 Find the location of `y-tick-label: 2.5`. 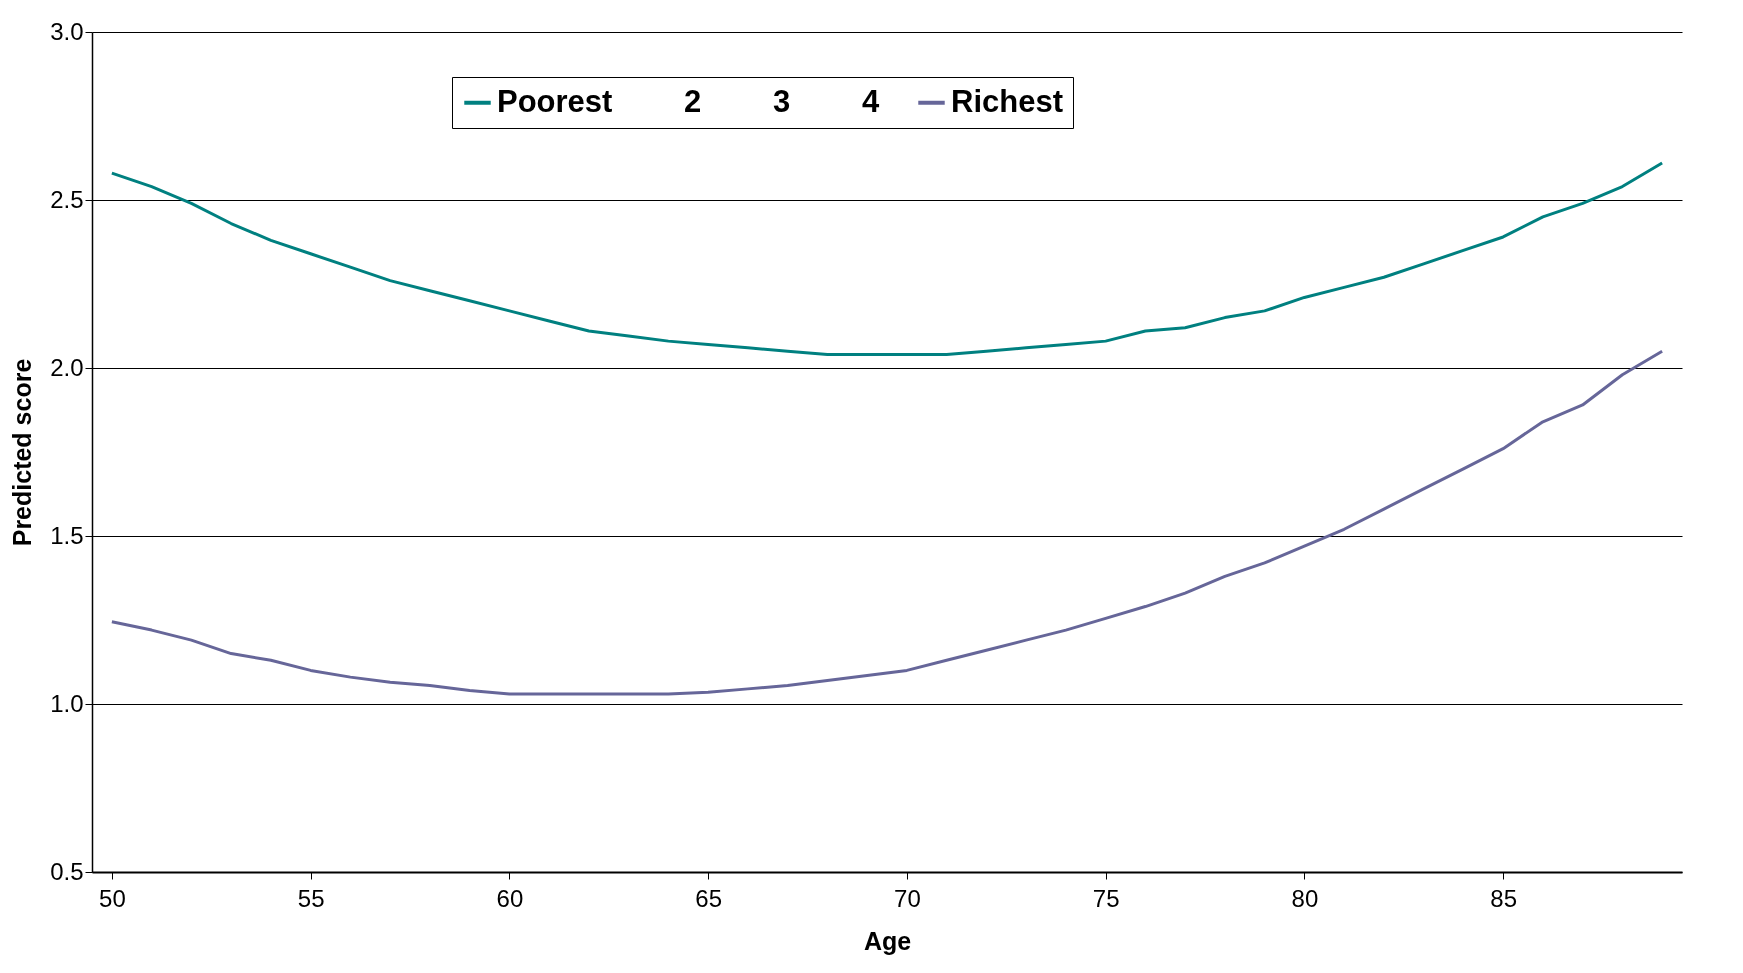

y-tick-label: 2.5 is located at coordinates (67, 199).